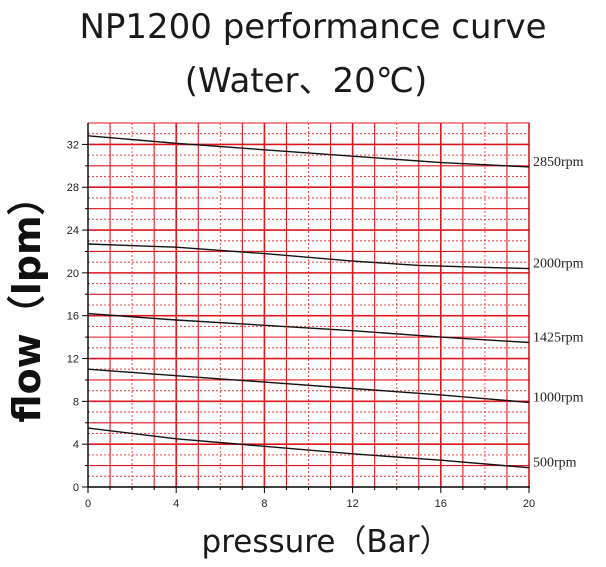 The height and width of the screenshot is (567, 606). I want to click on x-tick-label: 20, so click(529, 504).